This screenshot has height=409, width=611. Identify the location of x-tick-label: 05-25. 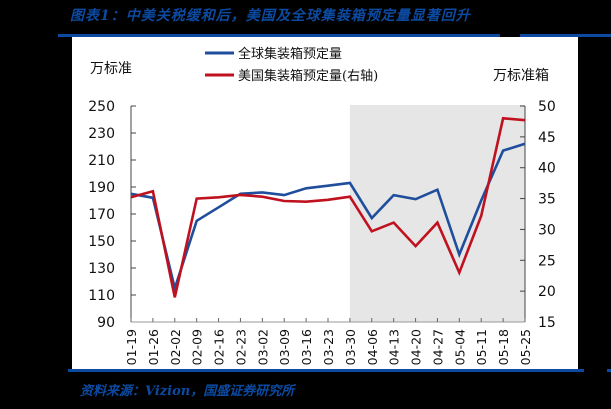
(525, 347).